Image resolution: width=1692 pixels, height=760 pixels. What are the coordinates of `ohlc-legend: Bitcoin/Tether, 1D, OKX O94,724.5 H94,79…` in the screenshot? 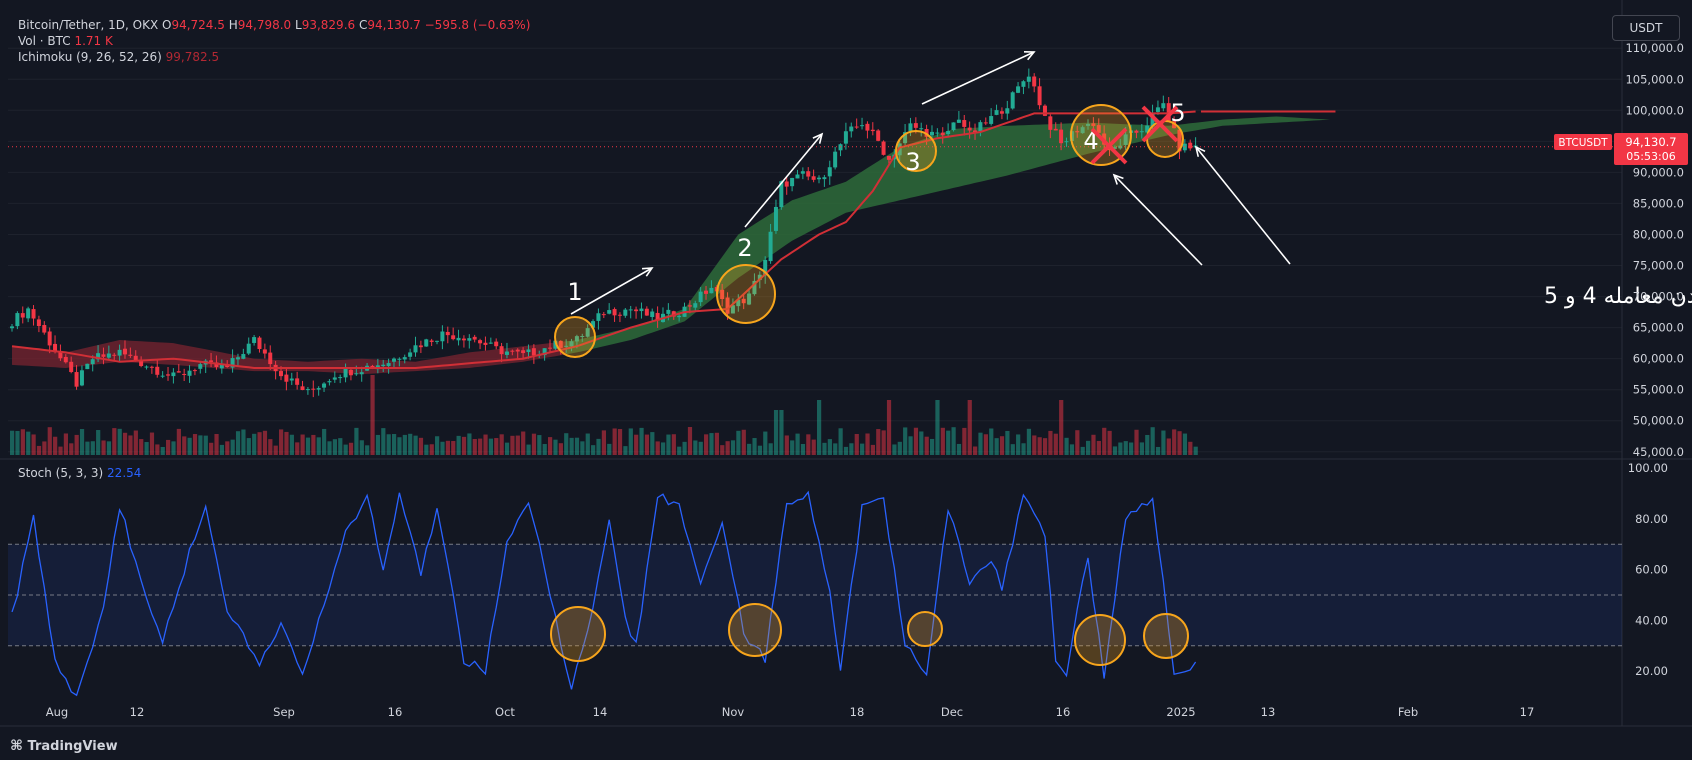 It's located at (274, 25).